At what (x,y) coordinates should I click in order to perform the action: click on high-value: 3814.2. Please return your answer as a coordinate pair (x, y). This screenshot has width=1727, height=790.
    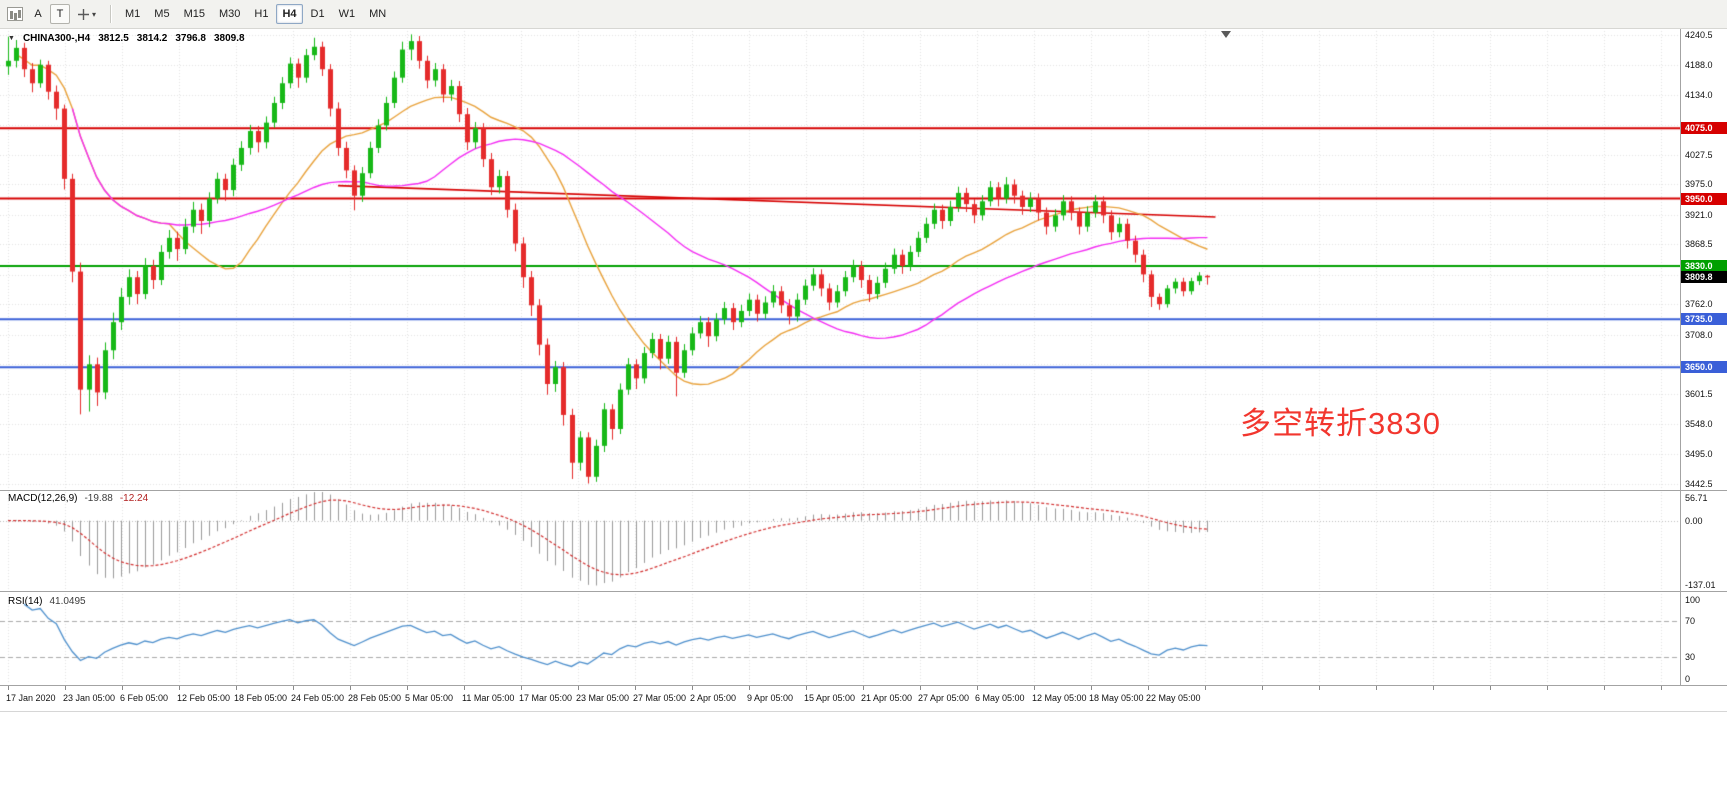
    Looking at the image, I should click on (152, 38).